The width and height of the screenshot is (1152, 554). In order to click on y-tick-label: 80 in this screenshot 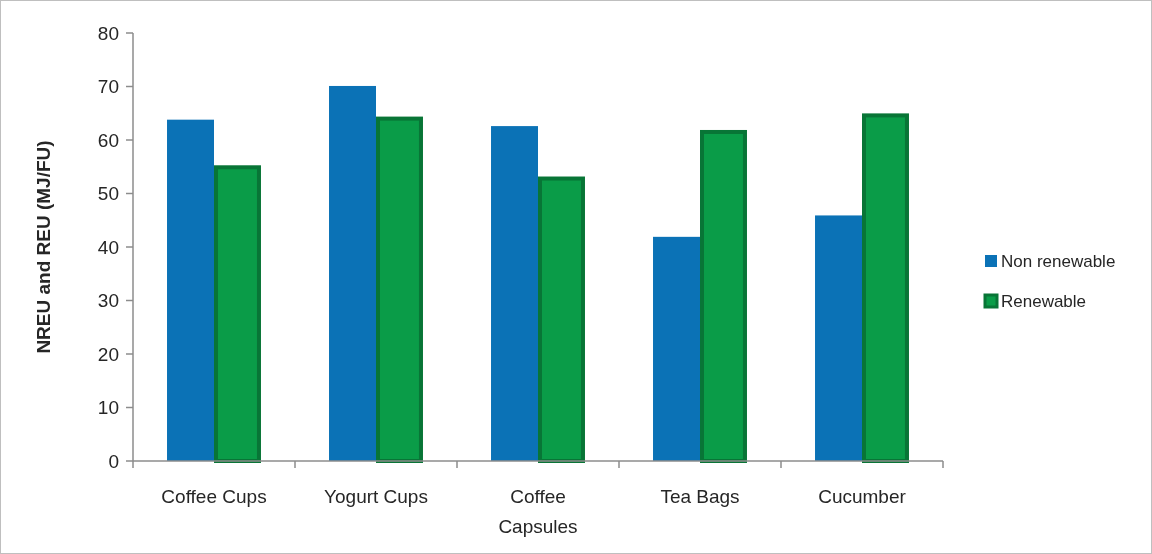, I will do `click(108, 33)`.